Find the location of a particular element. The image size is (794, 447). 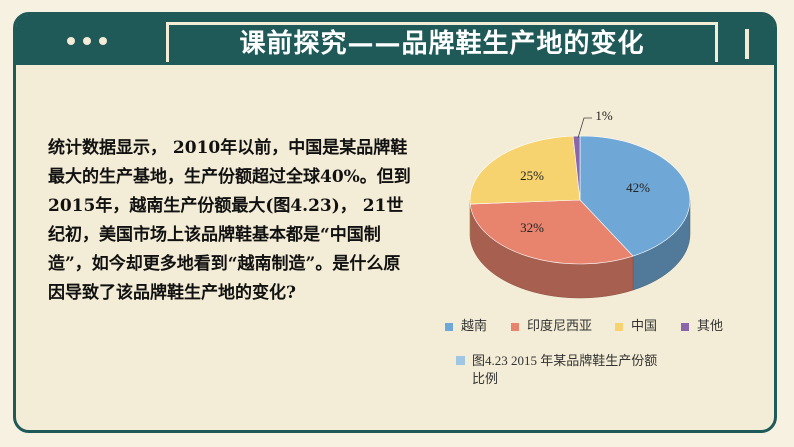

title-bar: 课前探究——品牌鞋生产地的变化 is located at coordinates (395, 40).